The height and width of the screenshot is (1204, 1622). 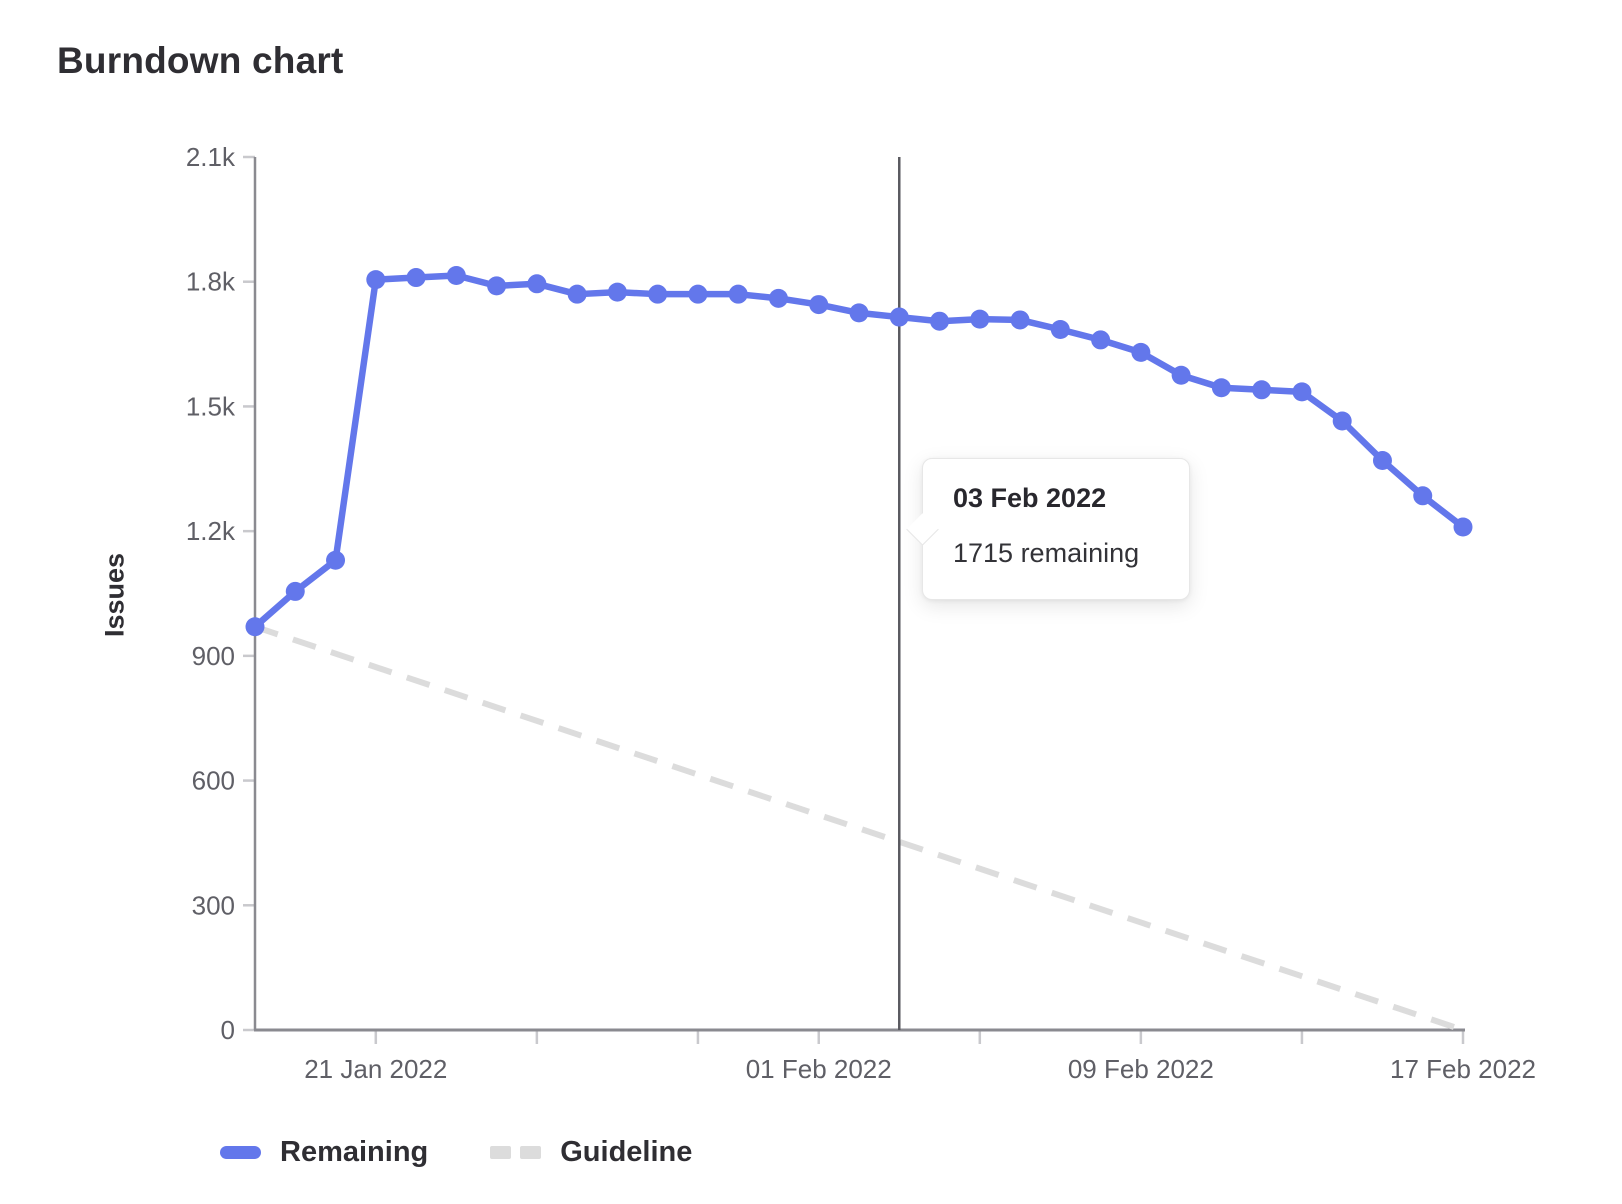 I want to click on y-axis-tick-label: 1.8k, so click(x=211, y=282).